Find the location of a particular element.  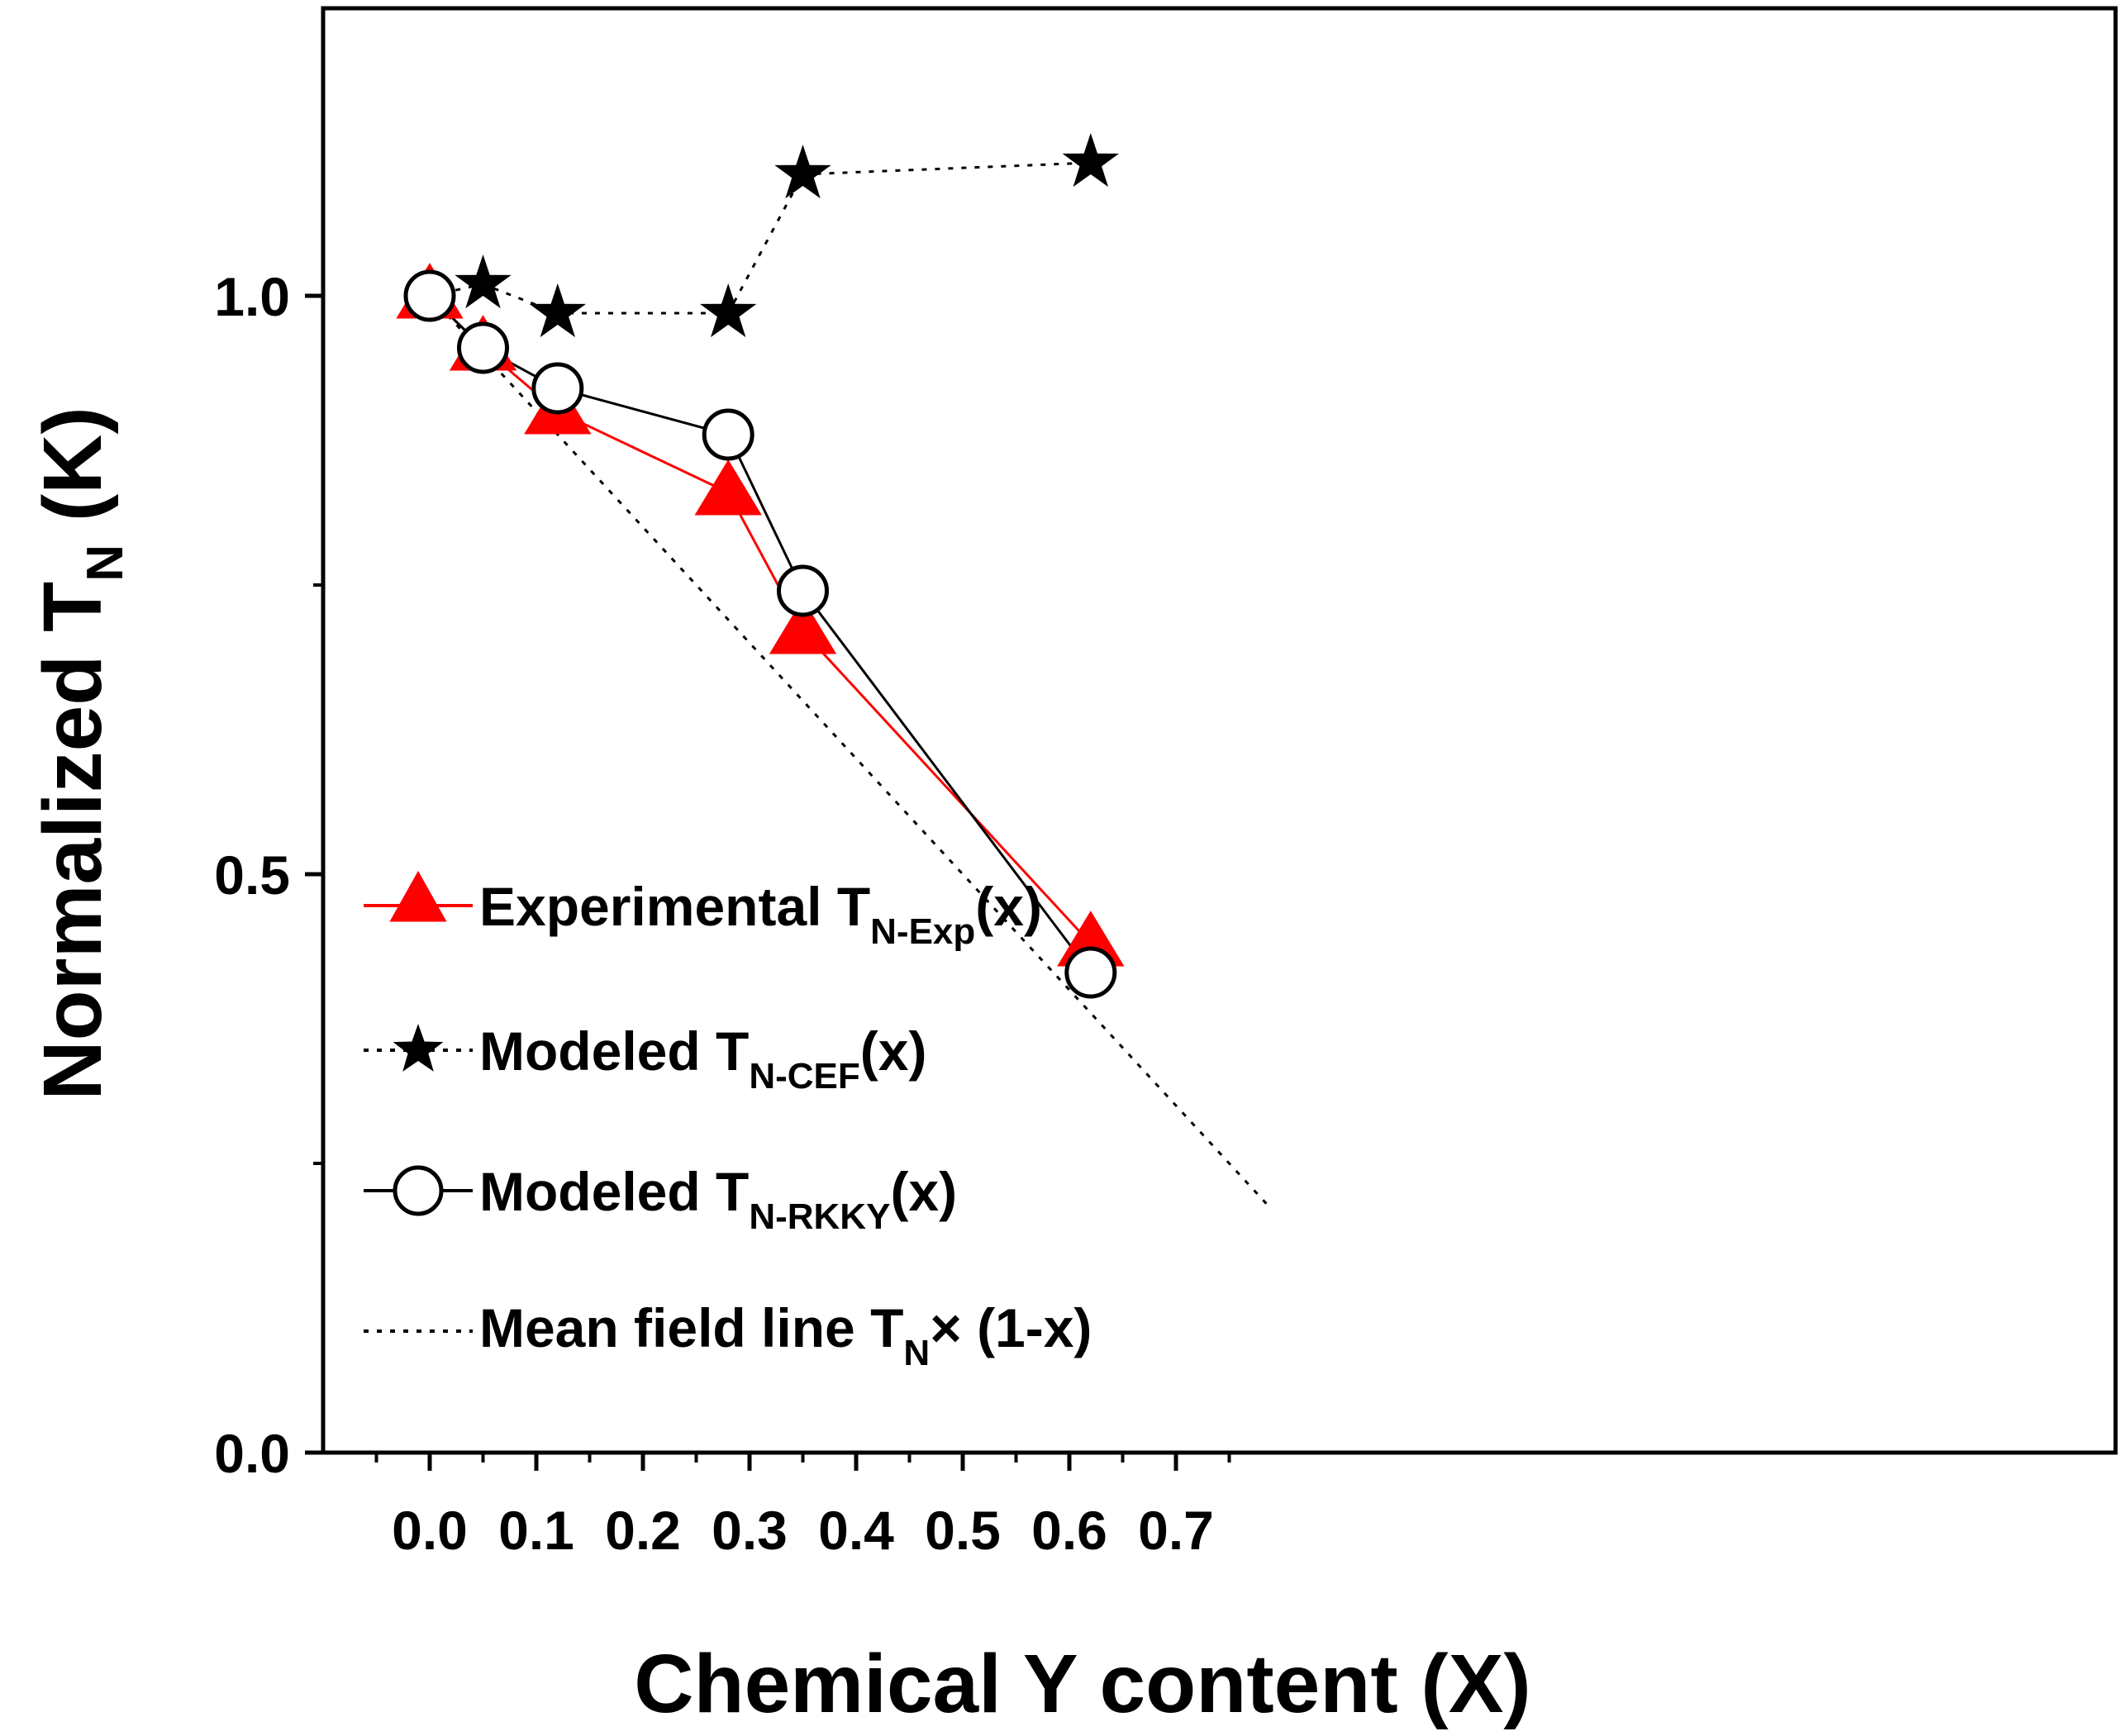

x-tick-label: 0.3 is located at coordinates (750, 1531).